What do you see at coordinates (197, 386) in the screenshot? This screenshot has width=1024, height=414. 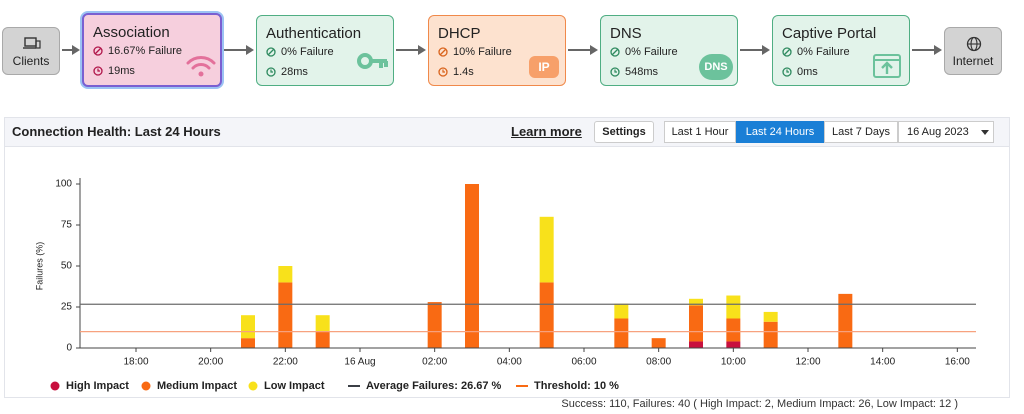 I see `legend-label: Medium Impact` at bounding box center [197, 386].